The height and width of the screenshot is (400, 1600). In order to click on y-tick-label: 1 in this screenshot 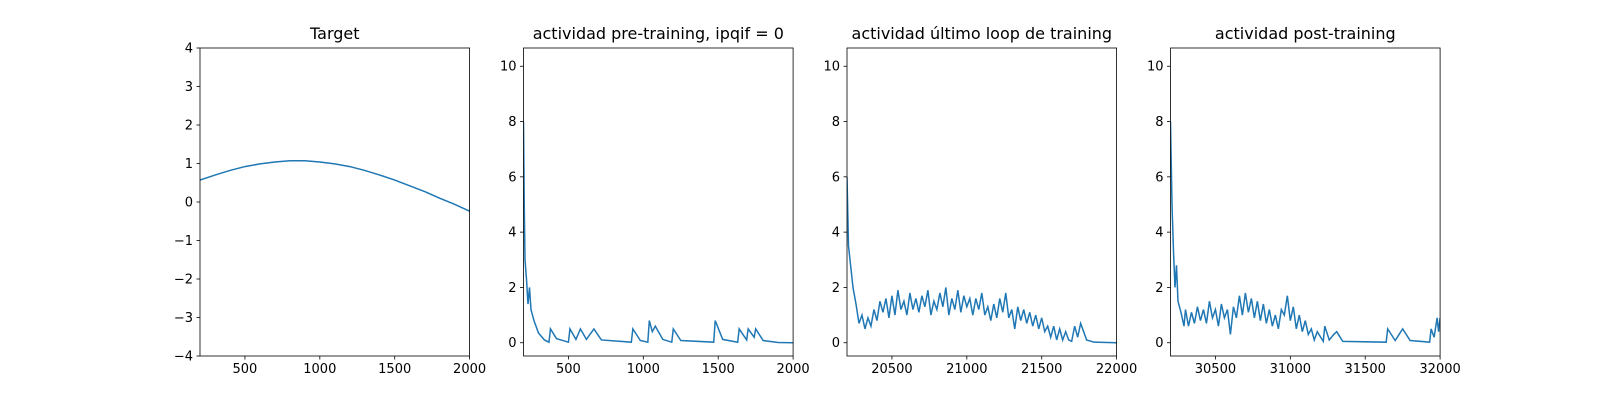, I will do `click(189, 164)`.